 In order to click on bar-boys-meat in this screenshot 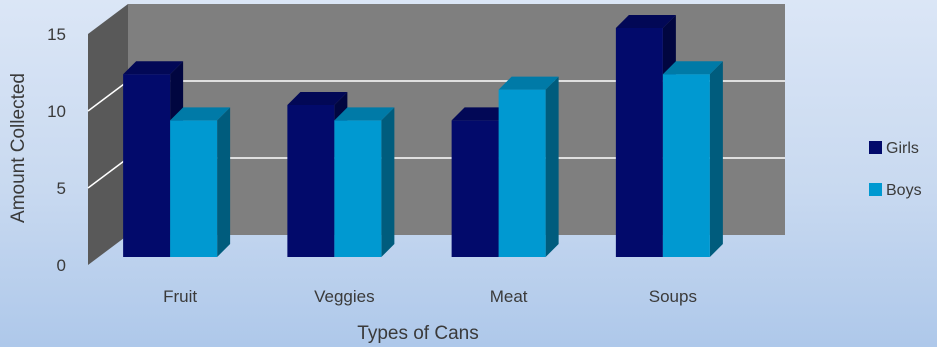, I will do `click(528, 166)`.